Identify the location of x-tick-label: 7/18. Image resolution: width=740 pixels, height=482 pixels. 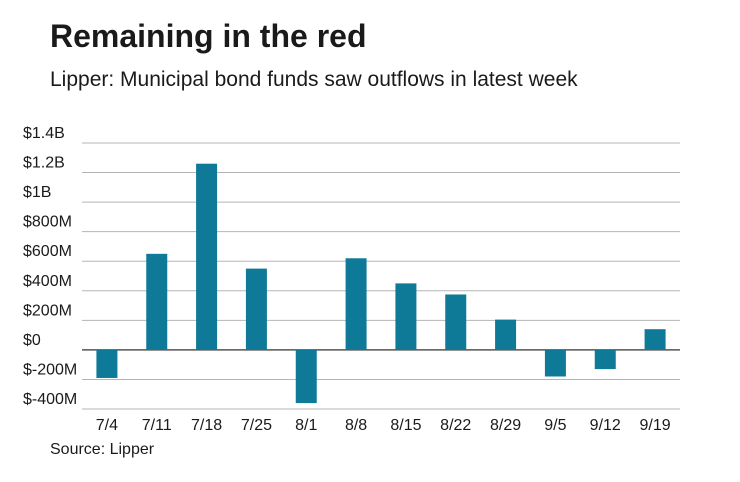
(206, 425).